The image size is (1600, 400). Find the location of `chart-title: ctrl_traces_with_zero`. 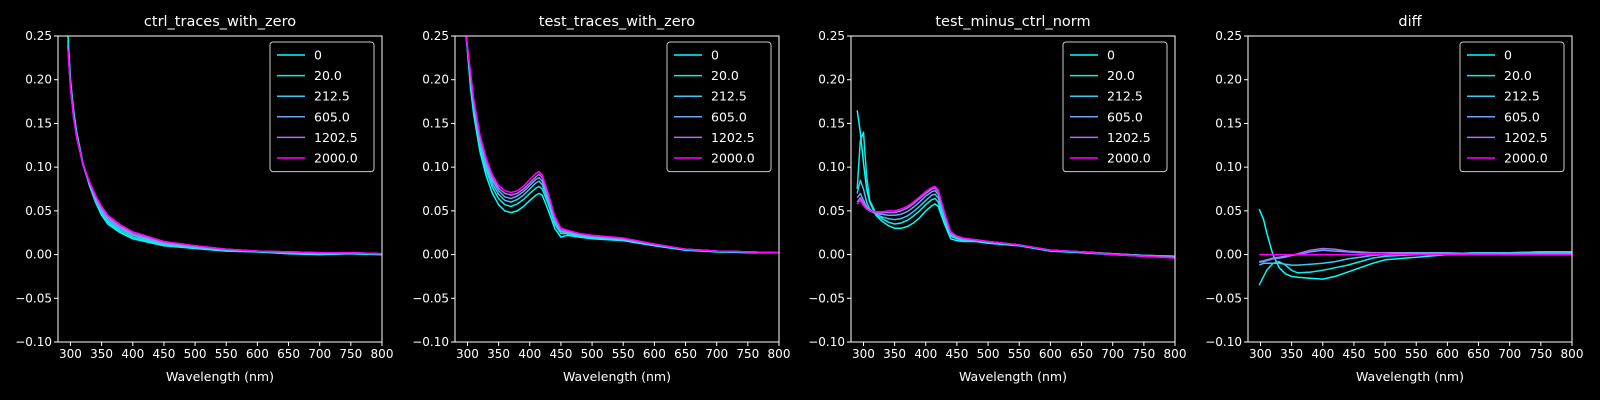

chart-title: ctrl_traces_with_zero is located at coordinates (220, 22).